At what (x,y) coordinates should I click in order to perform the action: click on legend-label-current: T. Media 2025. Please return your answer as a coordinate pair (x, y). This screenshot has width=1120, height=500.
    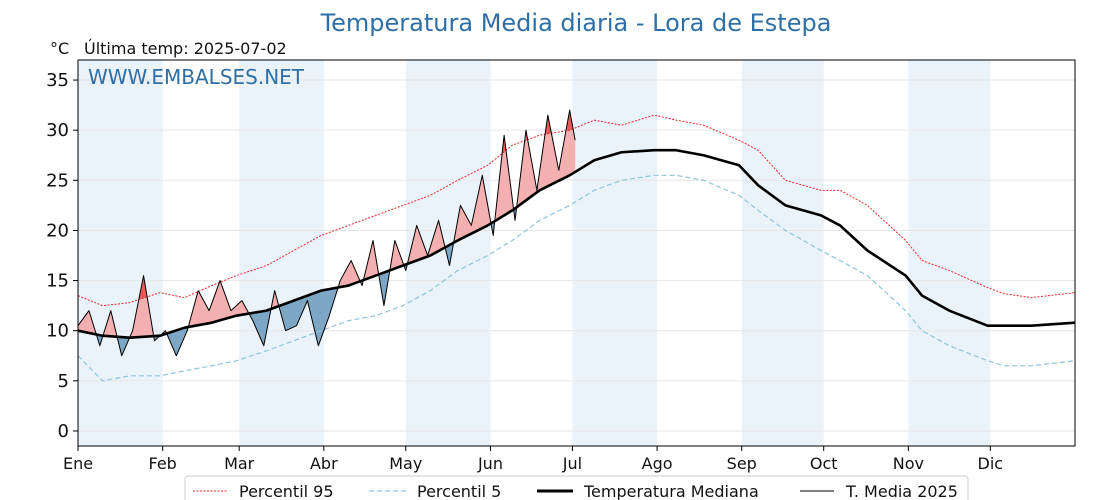
    Looking at the image, I should click on (901, 491).